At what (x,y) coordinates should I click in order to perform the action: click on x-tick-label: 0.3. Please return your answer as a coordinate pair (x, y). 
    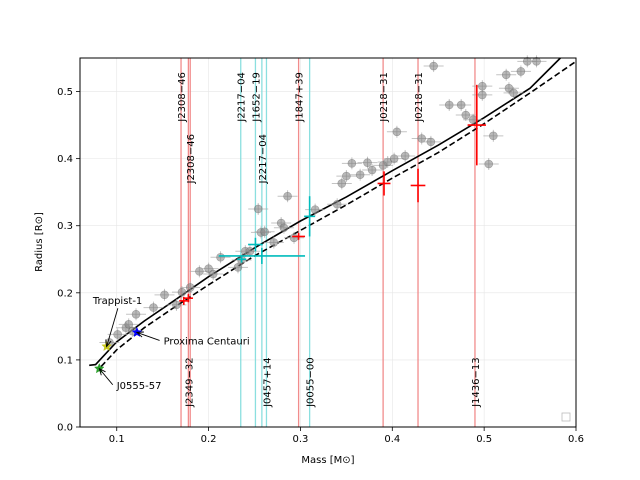
    Looking at the image, I should click on (300, 439).